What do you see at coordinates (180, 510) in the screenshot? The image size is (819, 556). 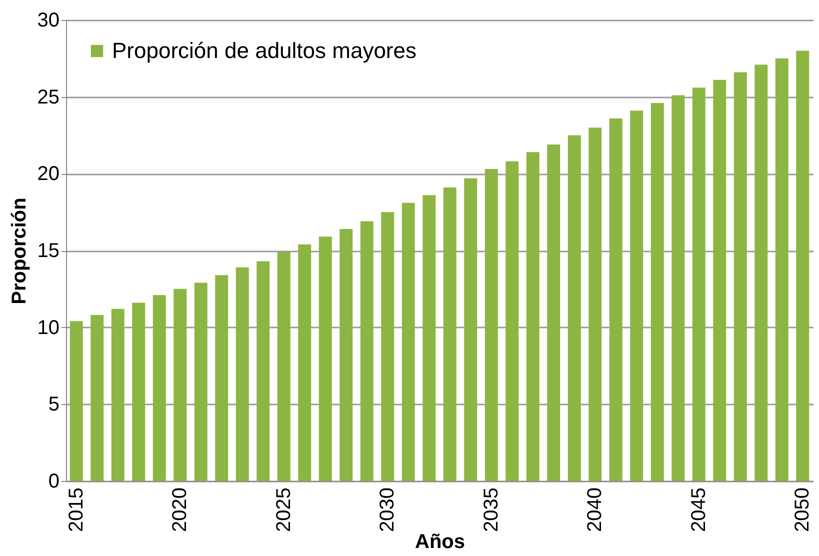 I see `x-tick-label: 2020` at bounding box center [180, 510].